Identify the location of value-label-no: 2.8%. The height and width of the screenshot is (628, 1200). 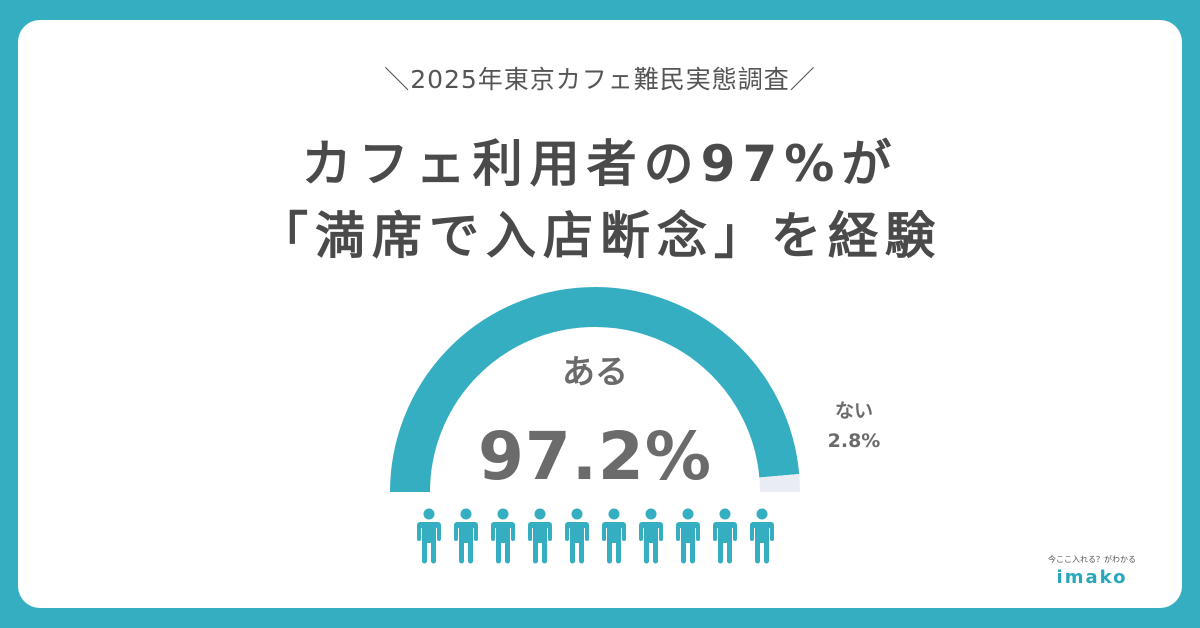
(854, 441).